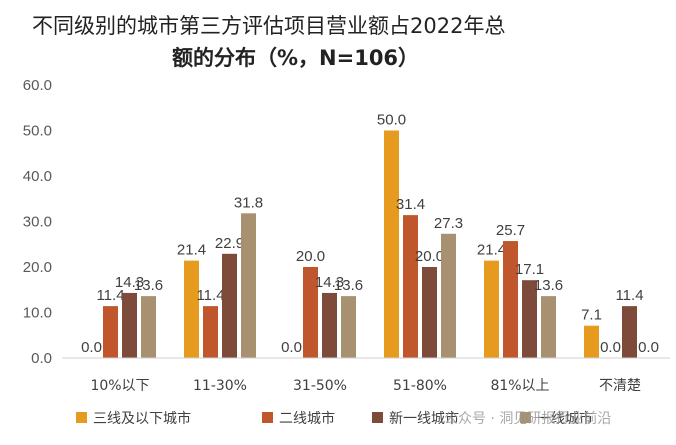 Image resolution: width=676 pixels, height=445 pixels. What do you see at coordinates (220, 386) in the screenshot?
I see `x-tick-label: 11-30%` at bounding box center [220, 386].